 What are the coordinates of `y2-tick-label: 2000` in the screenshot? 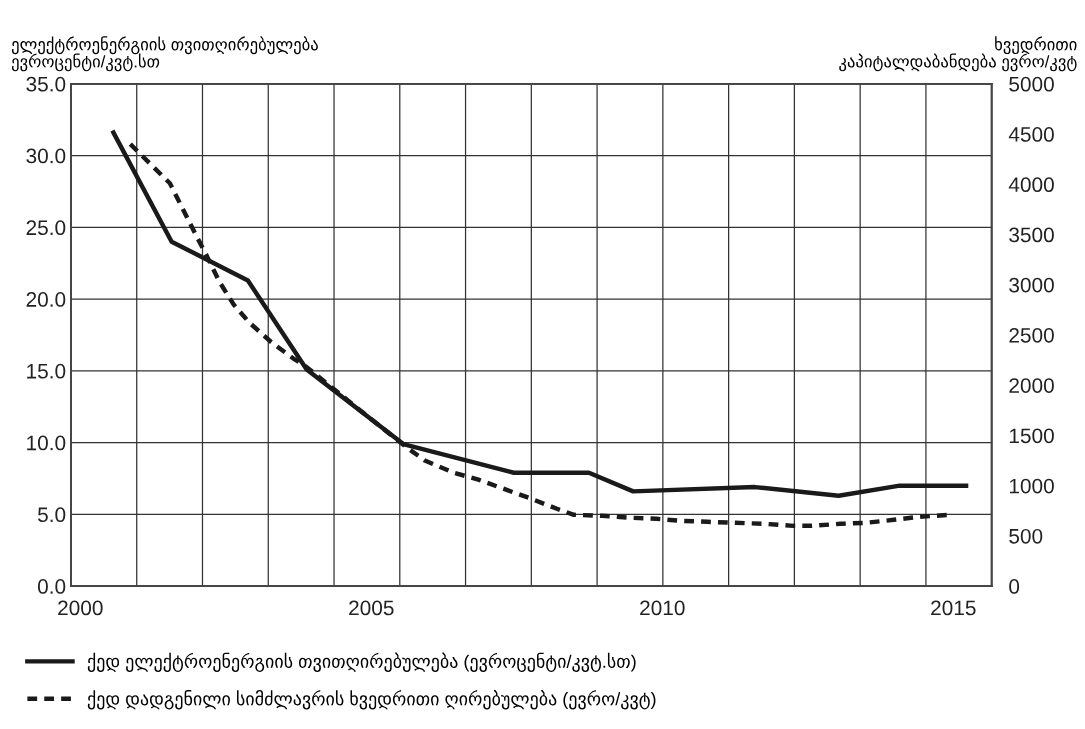 It's located at (1031, 385).